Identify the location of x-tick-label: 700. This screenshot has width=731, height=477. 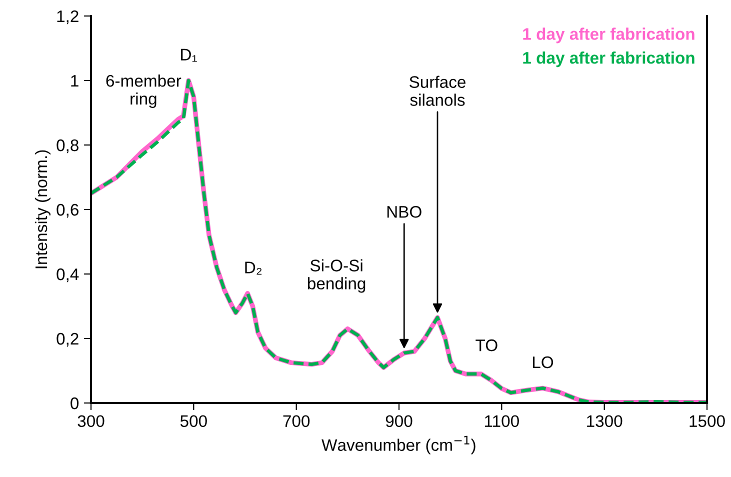
(296, 421).